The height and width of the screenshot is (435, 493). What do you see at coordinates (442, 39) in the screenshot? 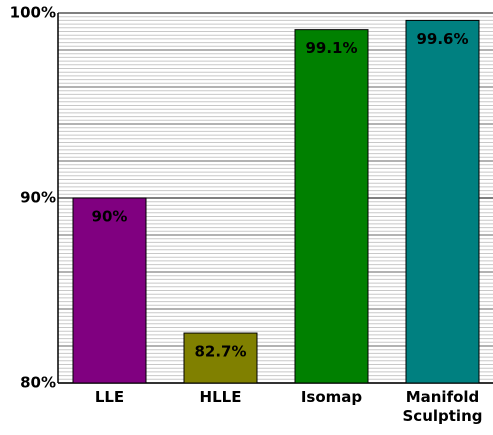
I see `data-label: 99.6%` at bounding box center [442, 39].